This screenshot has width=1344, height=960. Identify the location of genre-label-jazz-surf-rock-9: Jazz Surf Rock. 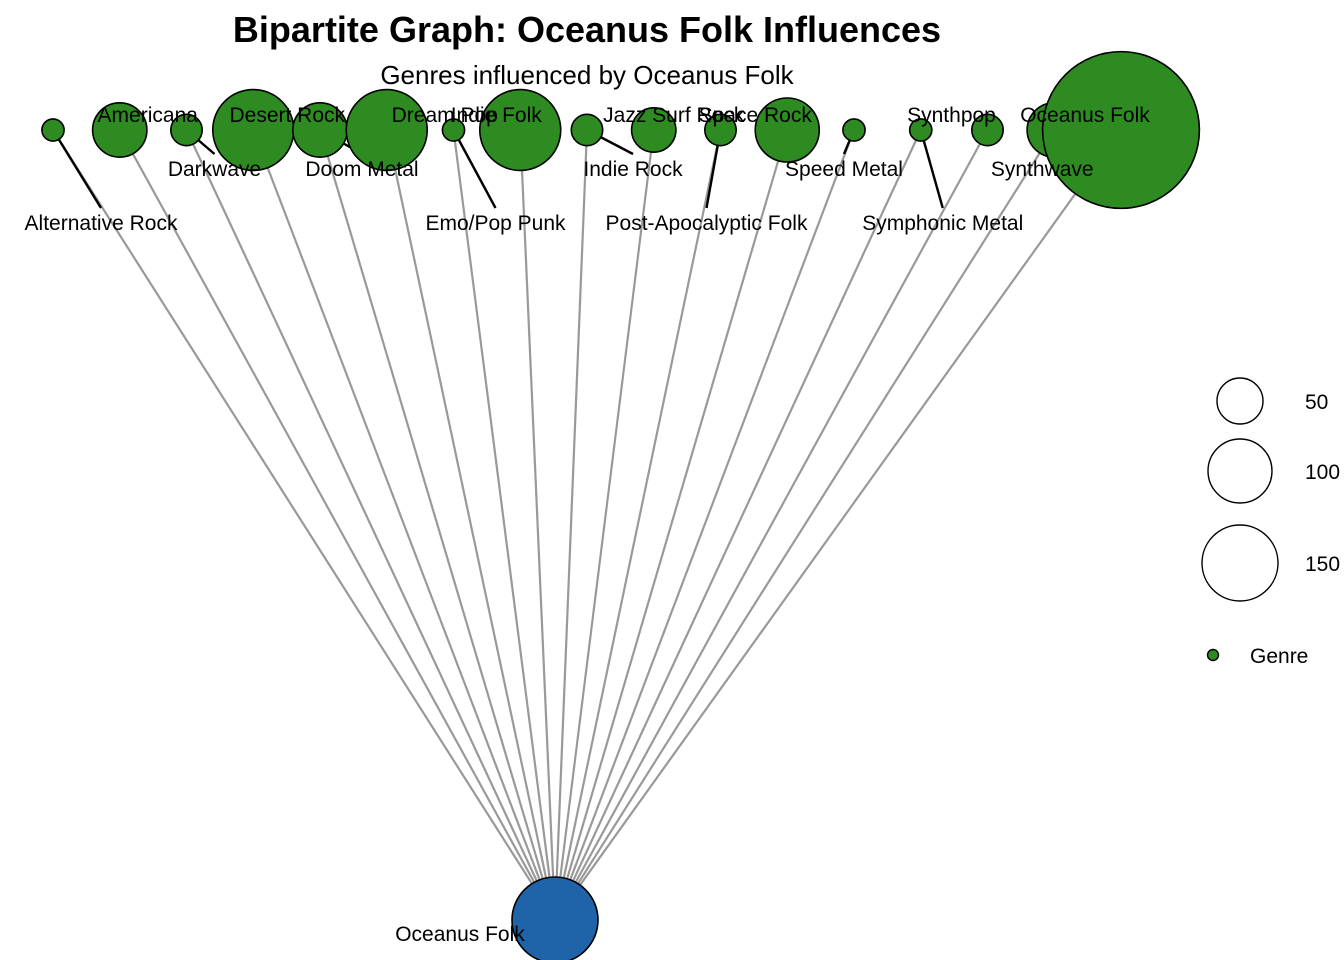
(674, 115).